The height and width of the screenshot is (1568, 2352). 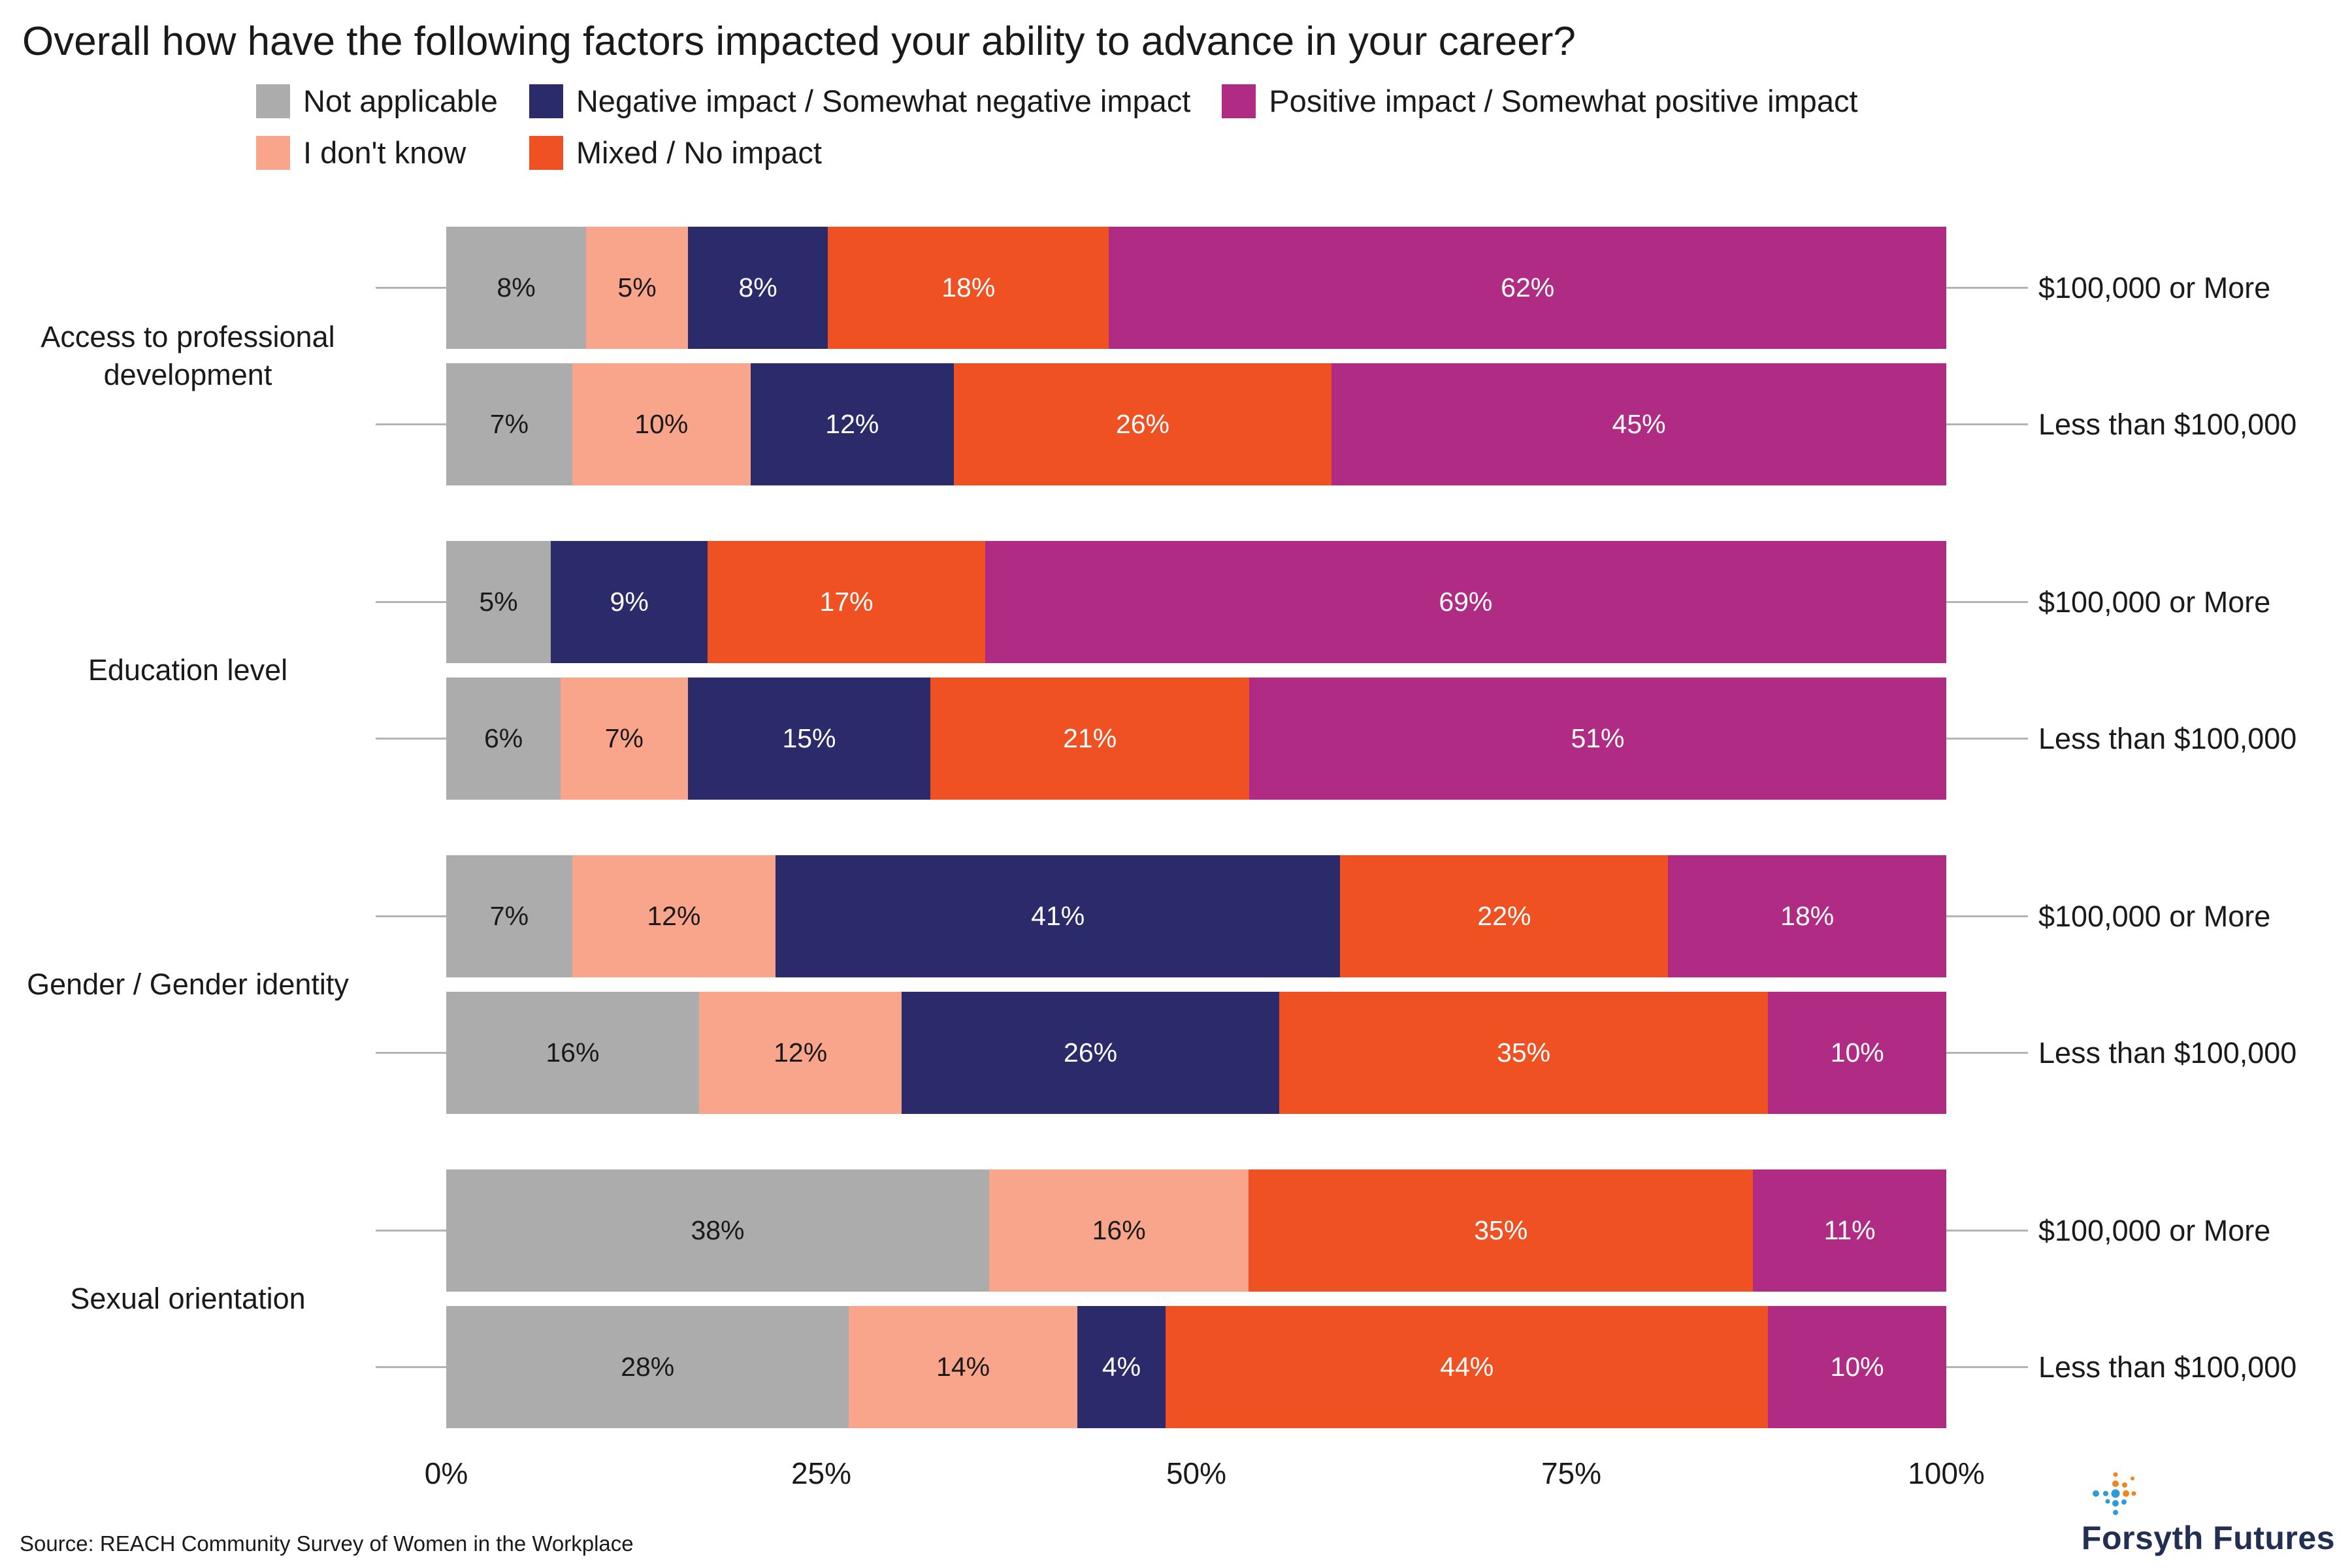 What do you see at coordinates (377, 101) in the screenshot?
I see `legend-item: Not applicable` at bounding box center [377, 101].